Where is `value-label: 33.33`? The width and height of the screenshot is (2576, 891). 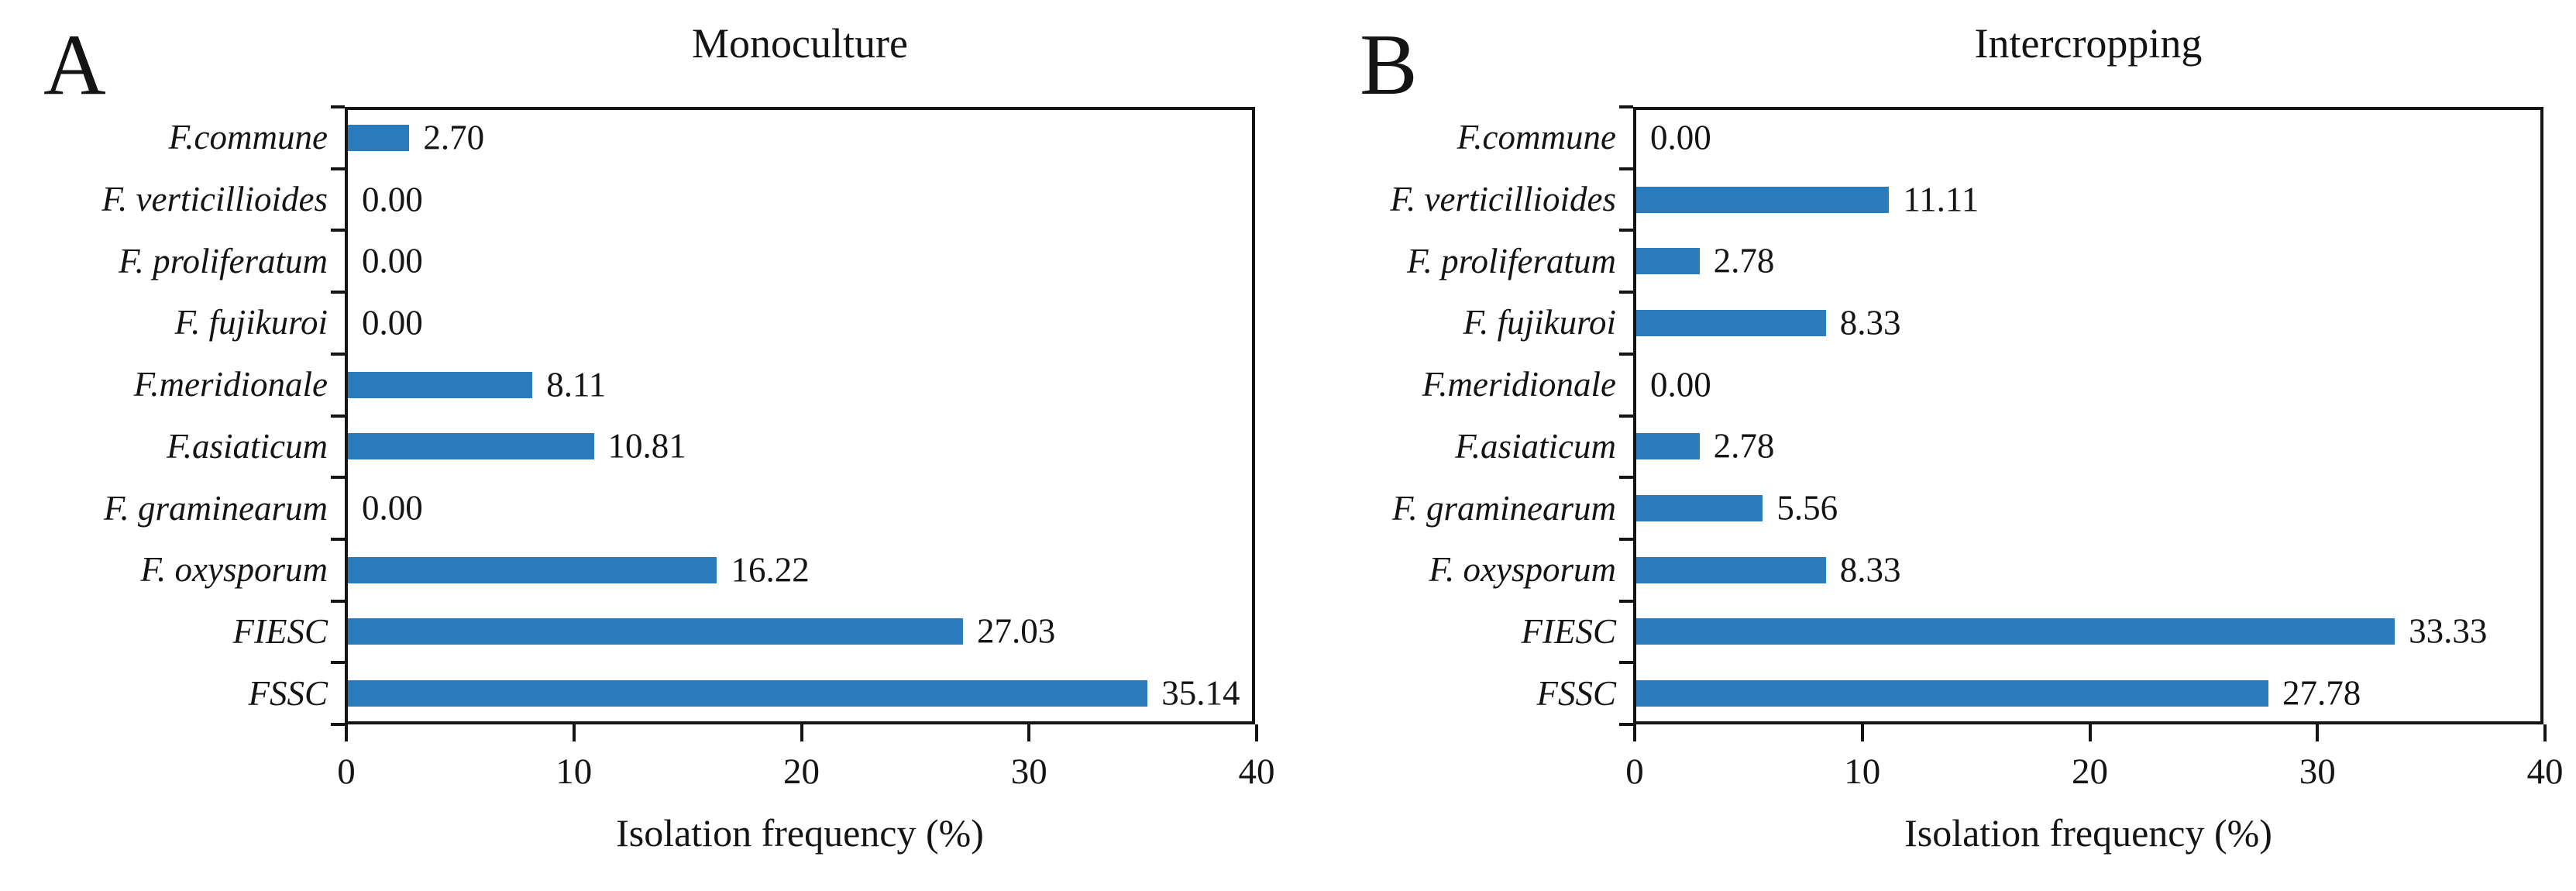 value-label: 33.33 is located at coordinates (2448, 631).